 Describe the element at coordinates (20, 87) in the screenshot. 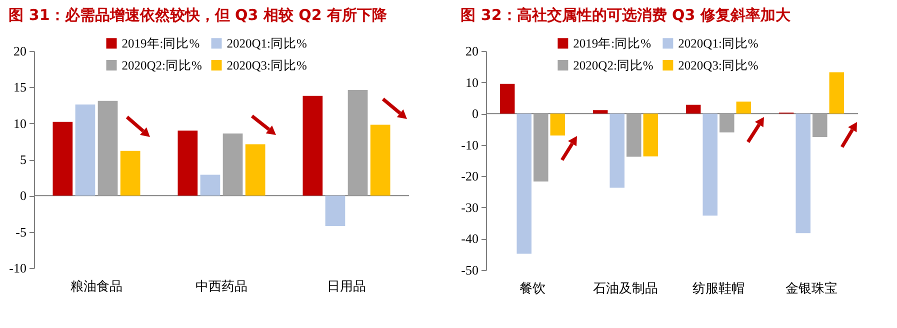

I see `y-tick-label: 15` at that location.